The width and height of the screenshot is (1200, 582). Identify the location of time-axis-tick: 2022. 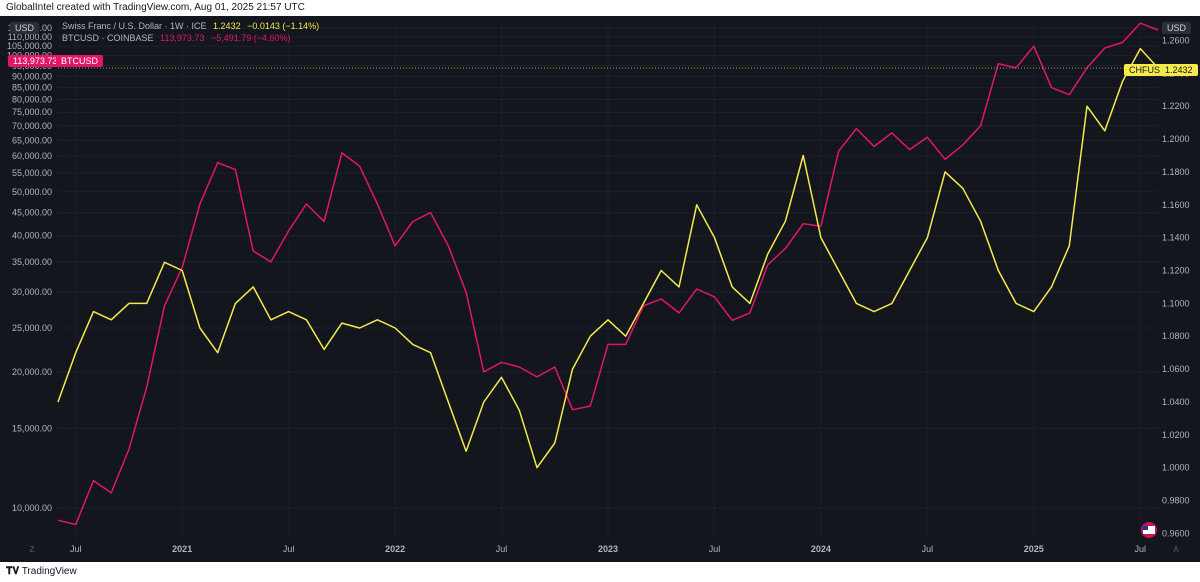
(395, 549).